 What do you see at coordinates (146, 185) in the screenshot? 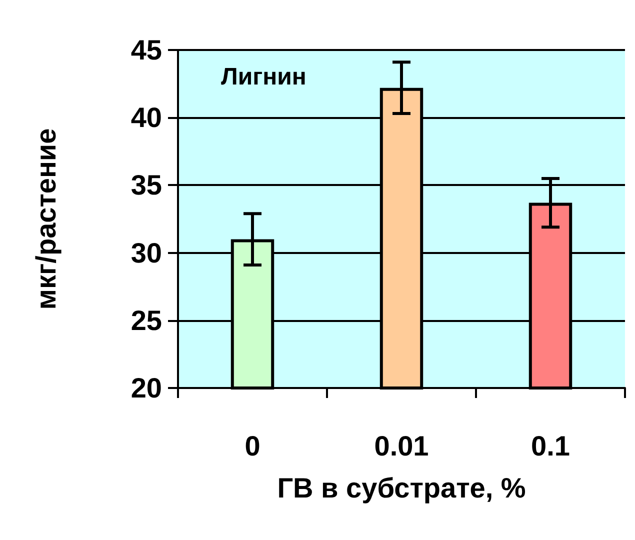
I see `y-tick-label: 35` at bounding box center [146, 185].